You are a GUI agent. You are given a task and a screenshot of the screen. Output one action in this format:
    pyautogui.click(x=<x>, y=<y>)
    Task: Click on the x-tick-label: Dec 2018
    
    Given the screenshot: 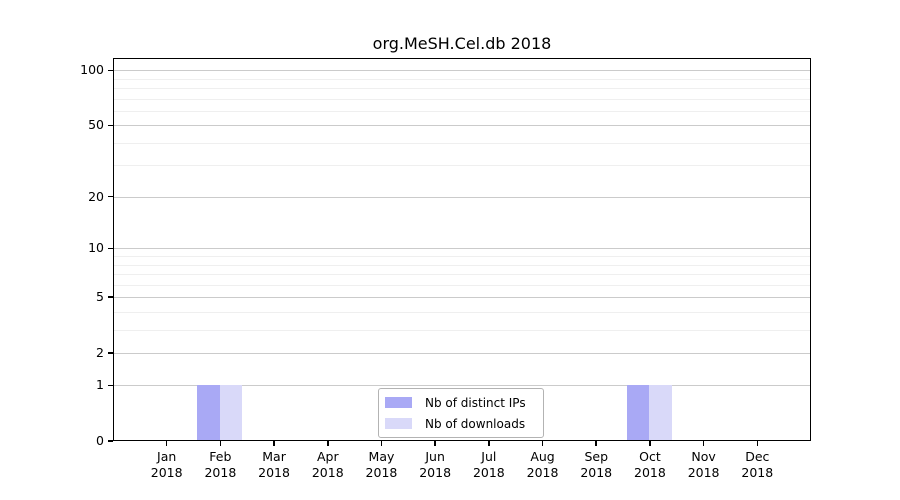 What is the action you would take?
    pyautogui.click(x=757, y=464)
    